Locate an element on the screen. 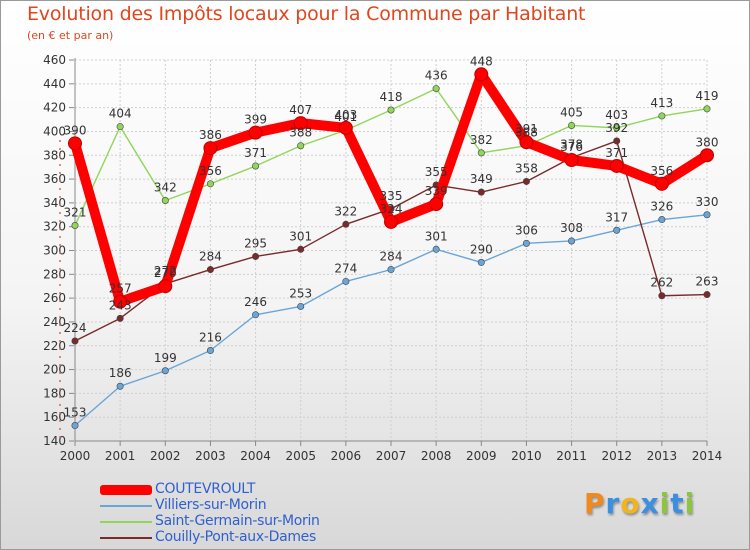  x-tick-label: 2011 is located at coordinates (571, 456).